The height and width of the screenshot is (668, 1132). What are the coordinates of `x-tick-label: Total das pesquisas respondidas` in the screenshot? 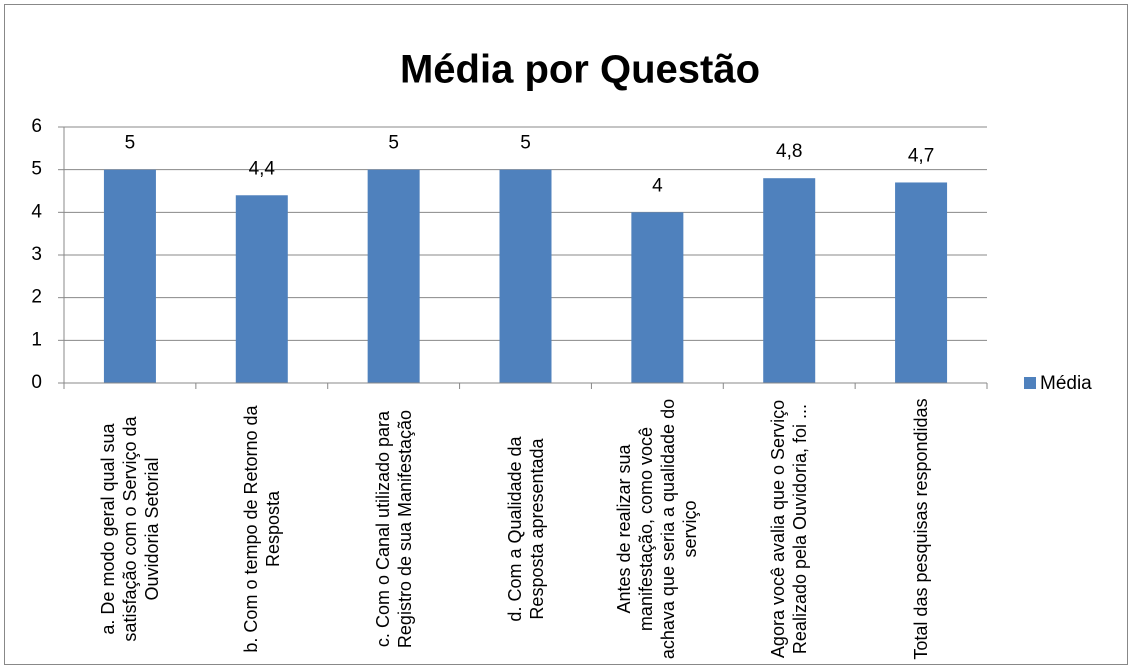 It's located at (921, 529).